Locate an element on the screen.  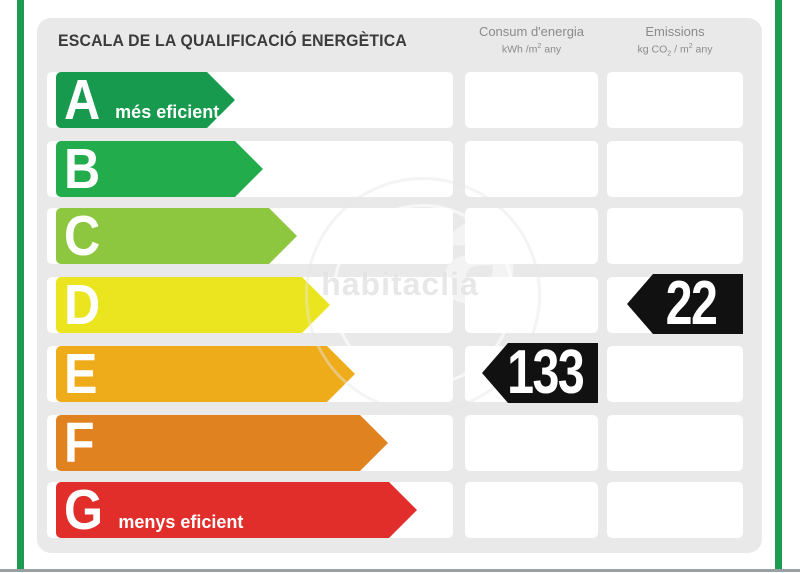
rating-letter: B is located at coordinates (82, 169).